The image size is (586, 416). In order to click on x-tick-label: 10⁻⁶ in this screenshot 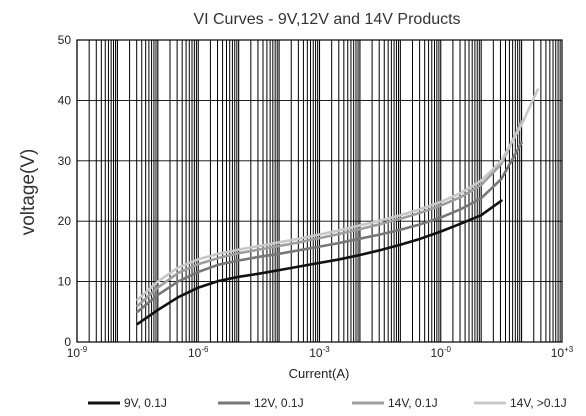, I will do `click(198, 352)`.